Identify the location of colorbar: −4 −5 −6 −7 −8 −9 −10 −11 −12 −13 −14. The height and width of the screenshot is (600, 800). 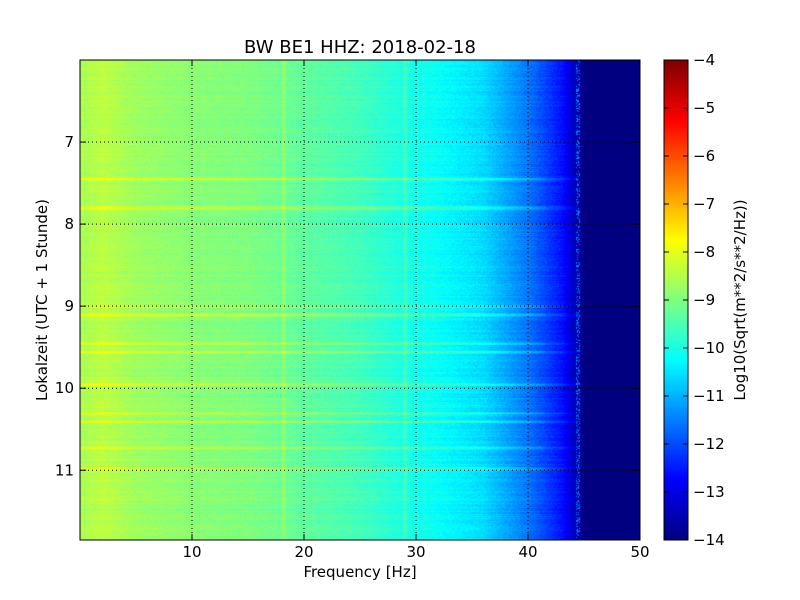
(694, 300).